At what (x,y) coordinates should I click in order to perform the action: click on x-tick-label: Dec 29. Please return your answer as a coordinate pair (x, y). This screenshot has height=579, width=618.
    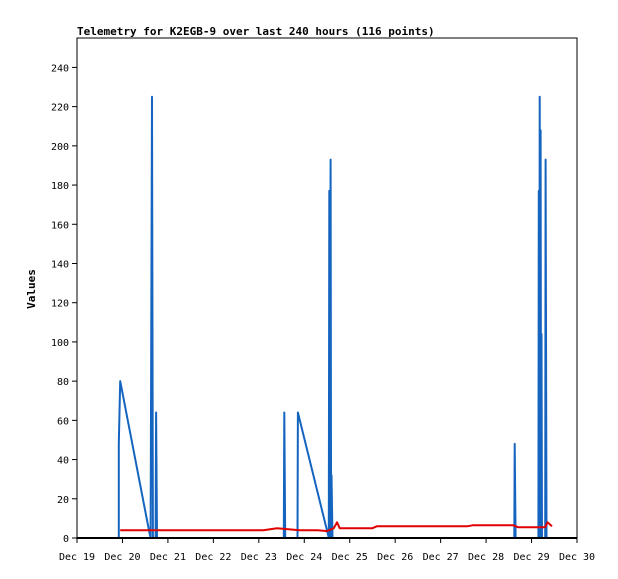
    Looking at the image, I should click on (531, 557).